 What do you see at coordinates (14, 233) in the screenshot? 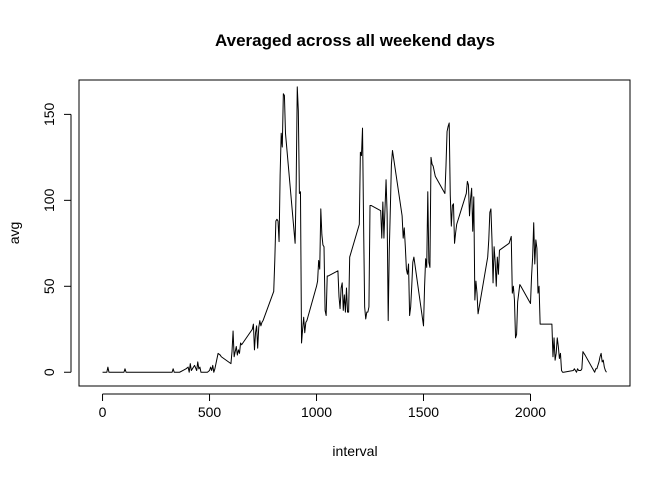
I see `y-axis-label: avg` at bounding box center [14, 233].